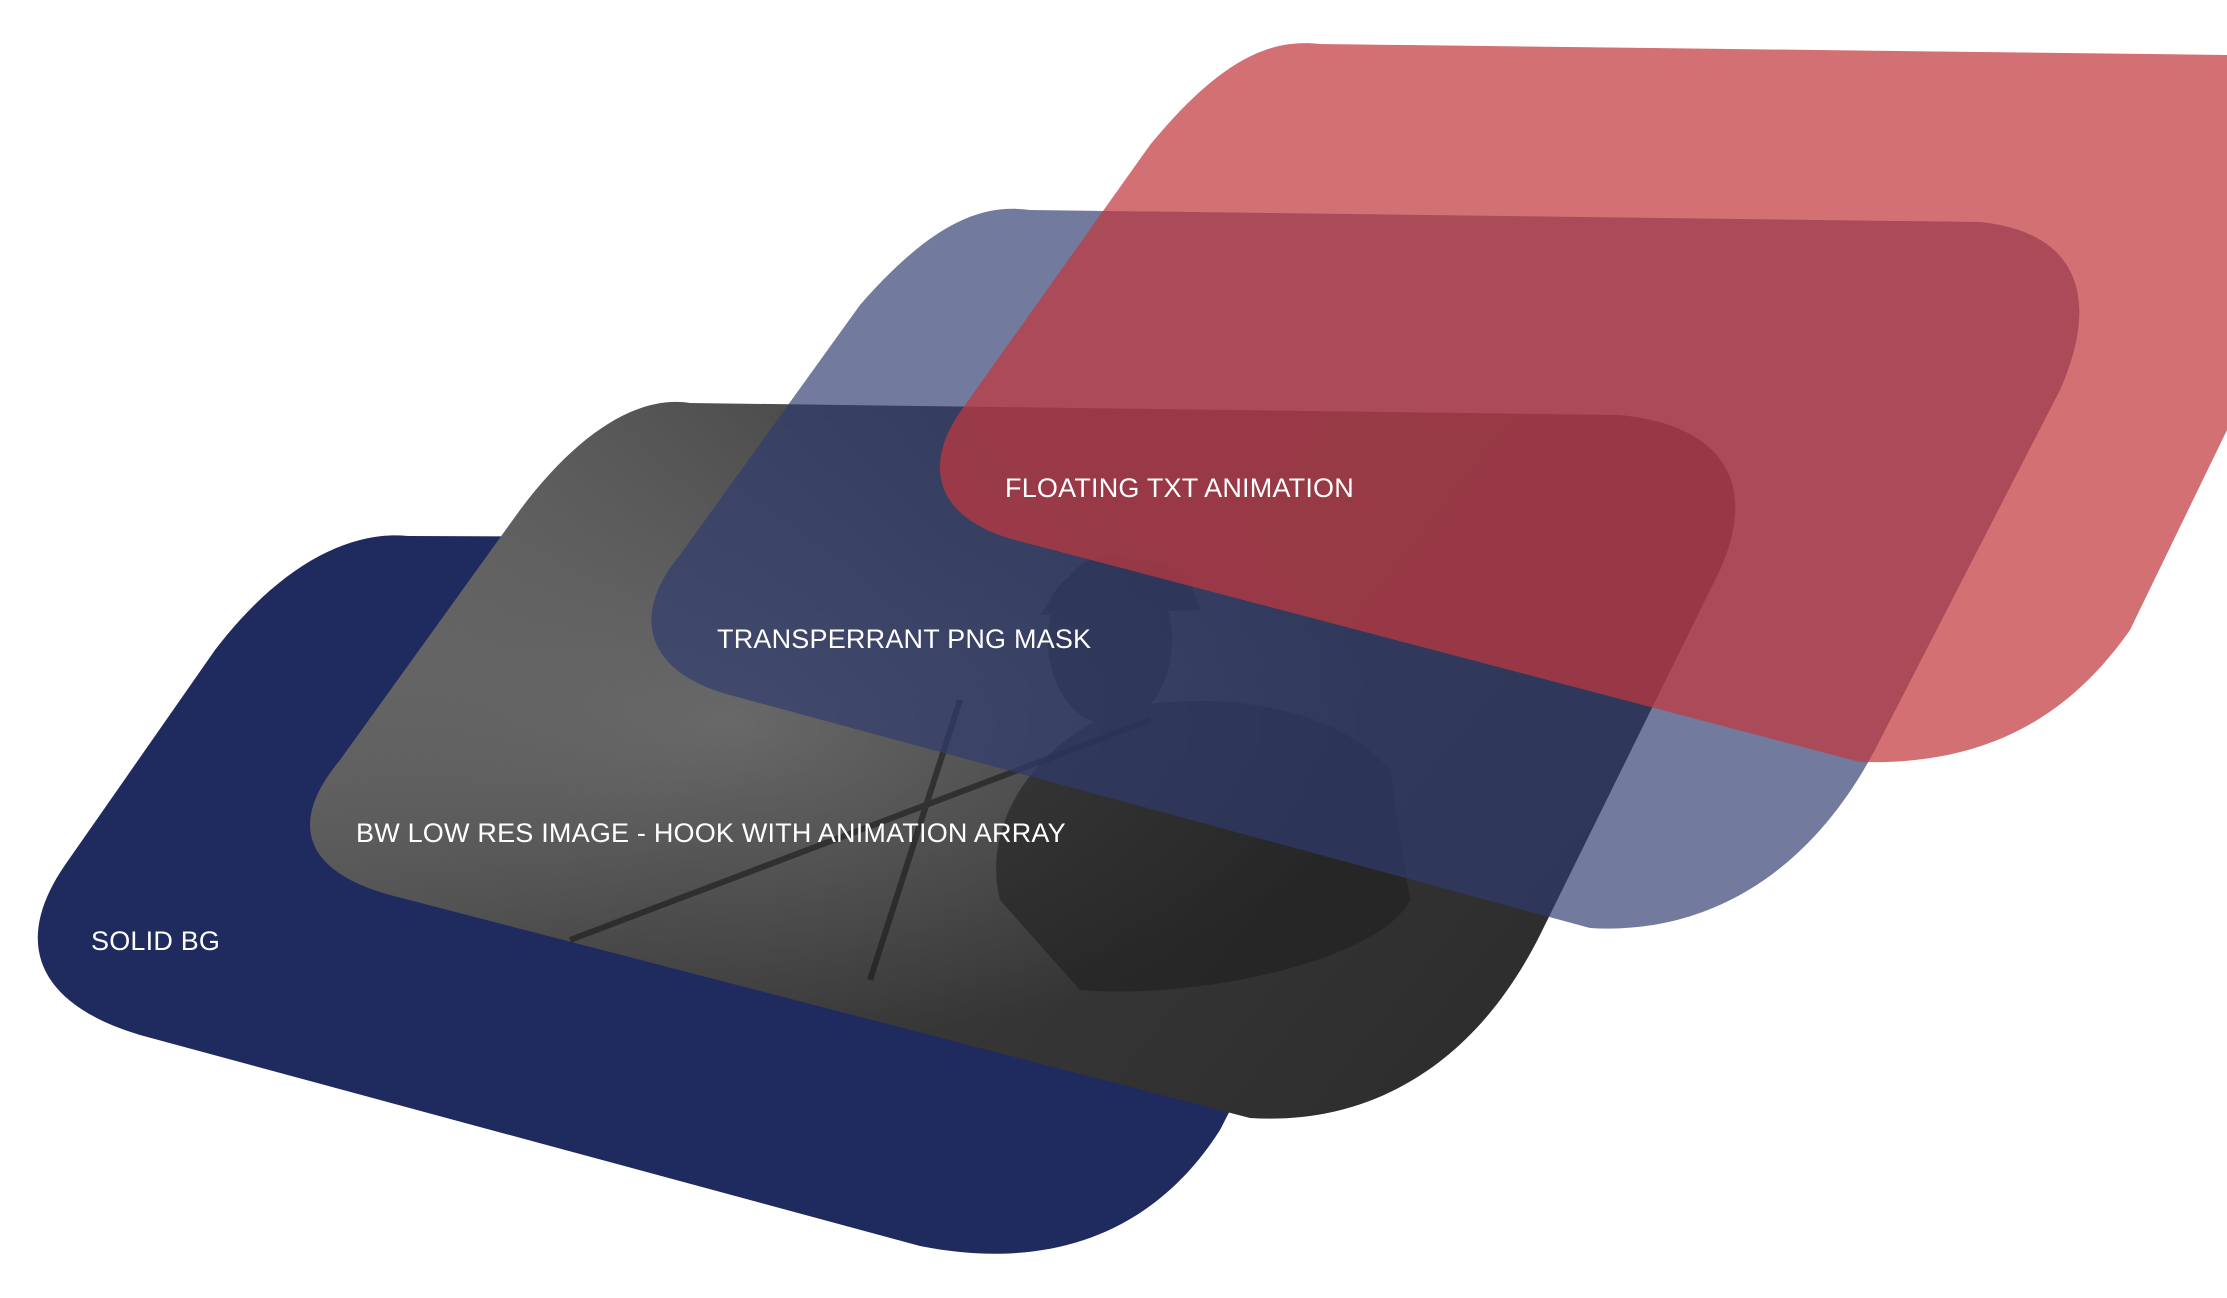 Image resolution: width=2227 pixels, height=1298 pixels. I want to click on png-mask-label: TRANSPERRANT PNG MASK, so click(904, 639).